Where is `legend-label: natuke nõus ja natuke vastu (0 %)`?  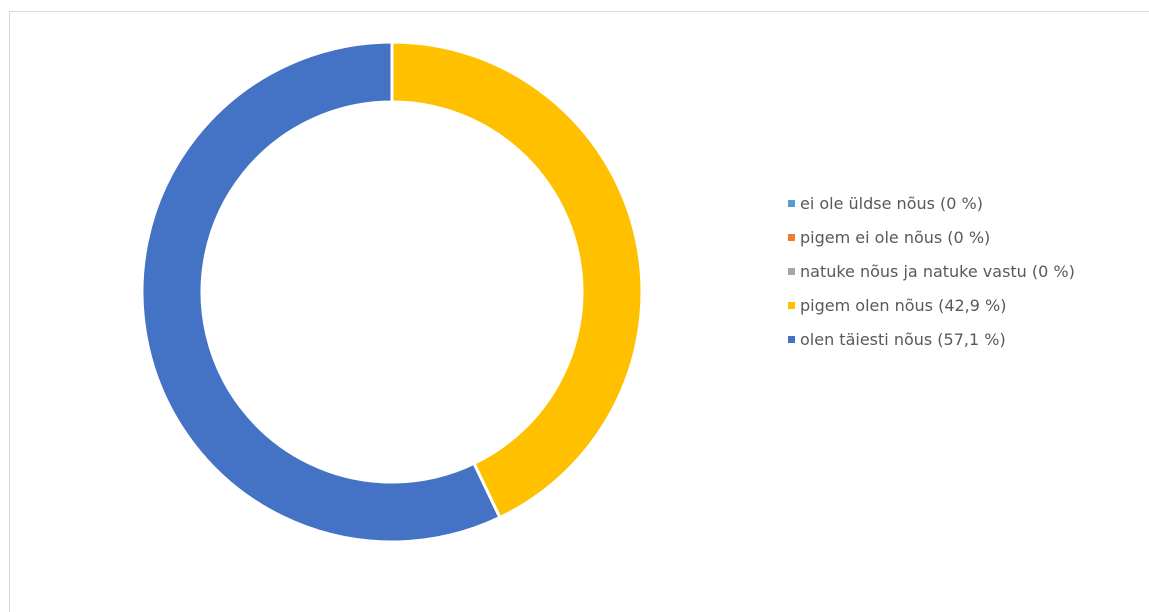 legend-label: natuke nõus ja natuke vastu (0 %) is located at coordinates (937, 271).